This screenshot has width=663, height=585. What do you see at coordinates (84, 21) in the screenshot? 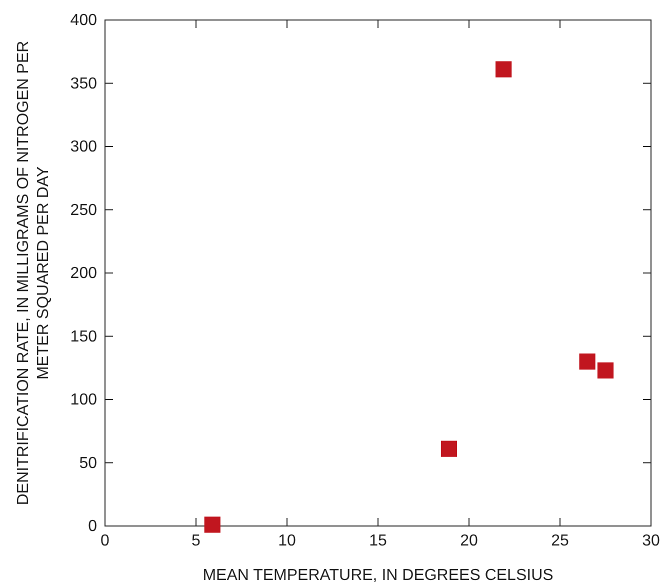
I see `y-tick-label: 400` at bounding box center [84, 21].